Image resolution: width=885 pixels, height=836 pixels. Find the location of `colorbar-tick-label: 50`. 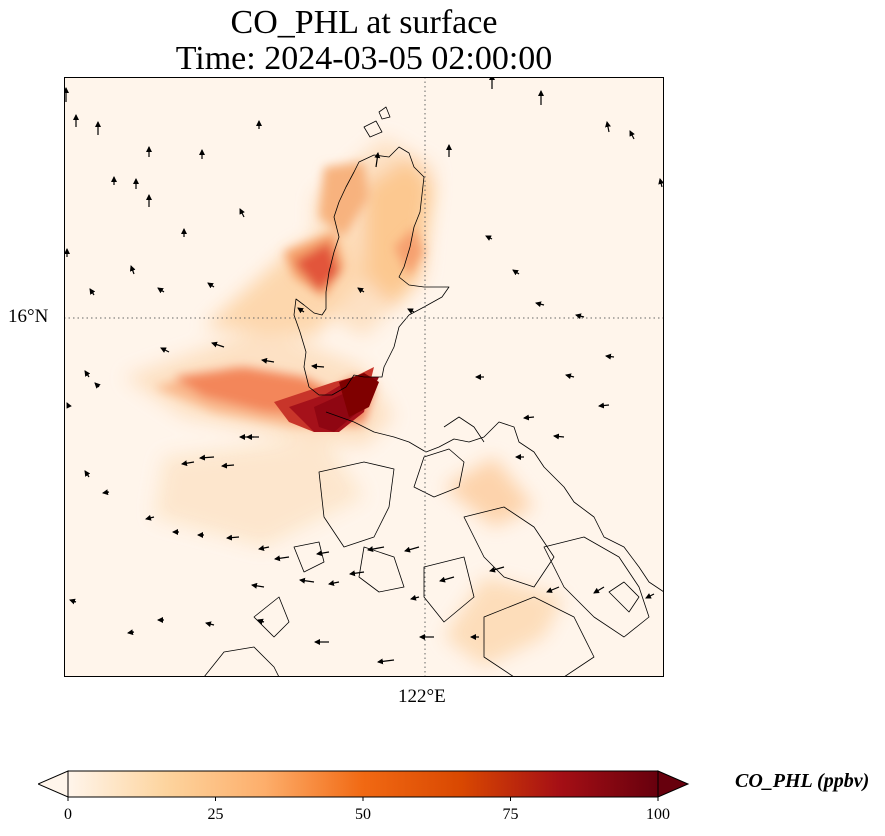

colorbar-tick-label: 50 is located at coordinates (363, 814).